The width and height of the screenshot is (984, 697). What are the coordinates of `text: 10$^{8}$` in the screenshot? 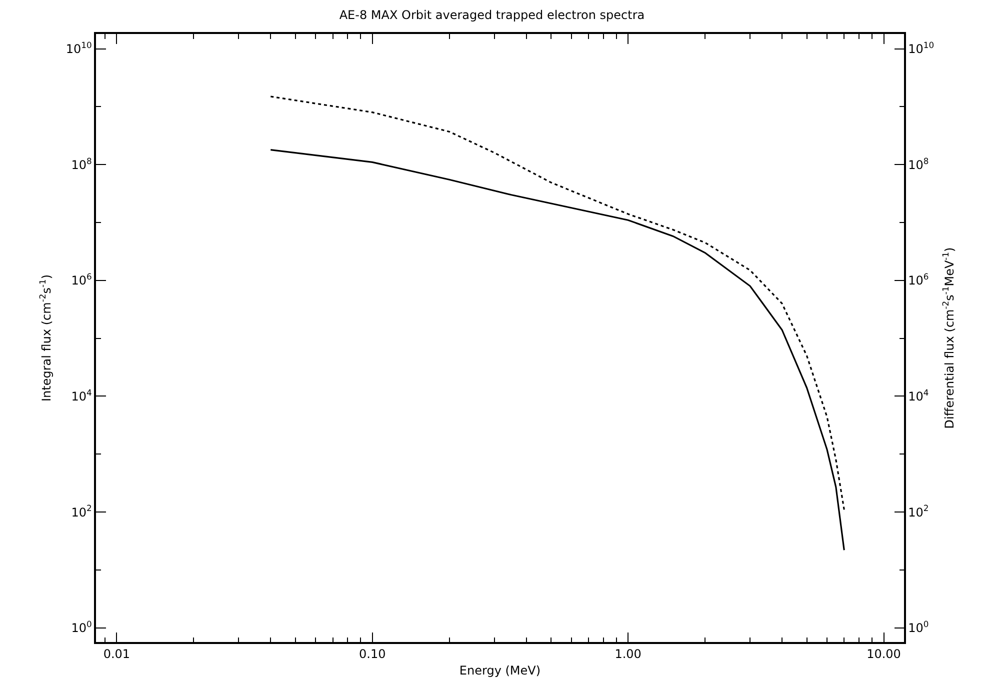 It's located at (918, 164).